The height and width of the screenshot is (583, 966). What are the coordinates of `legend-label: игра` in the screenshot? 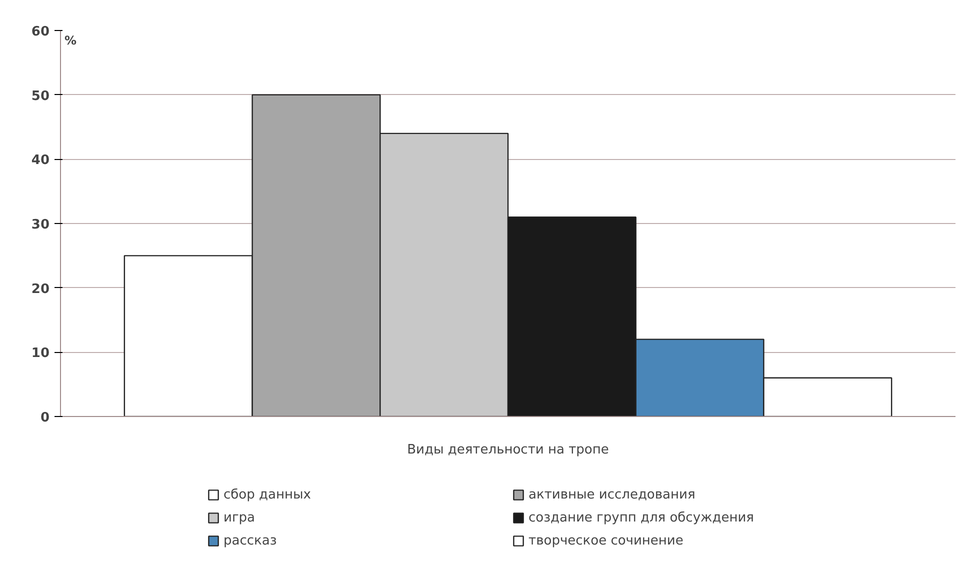 It's located at (240, 517).